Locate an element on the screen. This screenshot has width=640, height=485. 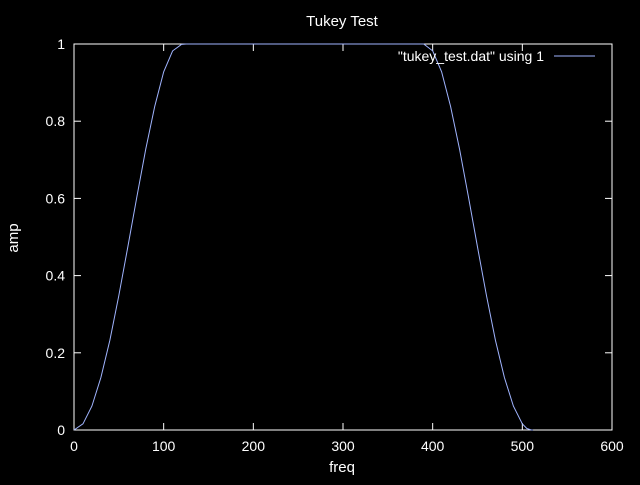
y-tick-label: 0.6 is located at coordinates (56, 198).